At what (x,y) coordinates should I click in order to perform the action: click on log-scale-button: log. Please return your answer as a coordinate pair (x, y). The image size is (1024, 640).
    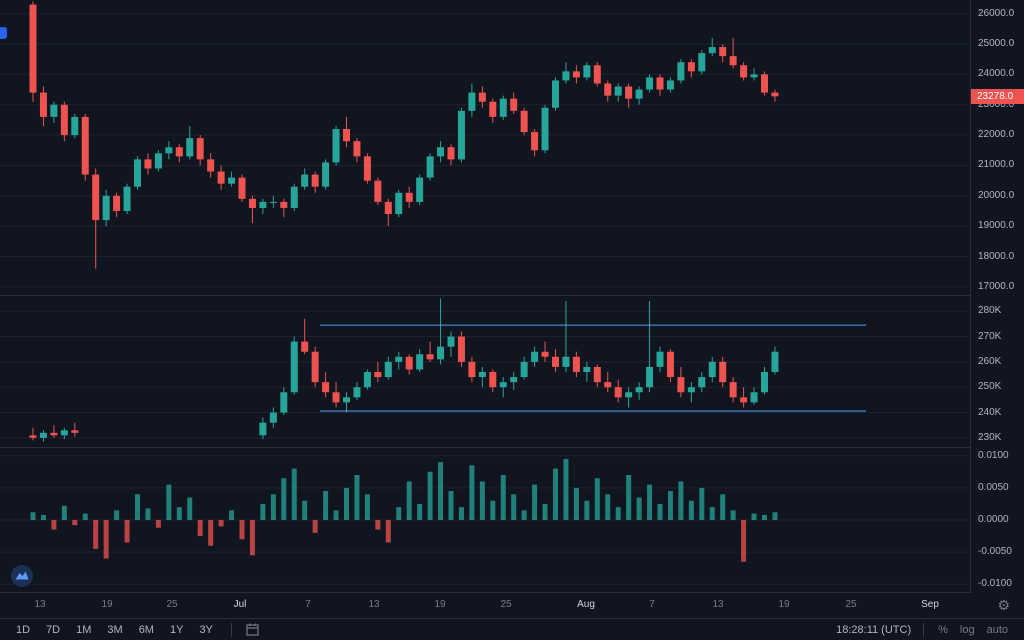
    Looking at the image, I should click on (967, 629).